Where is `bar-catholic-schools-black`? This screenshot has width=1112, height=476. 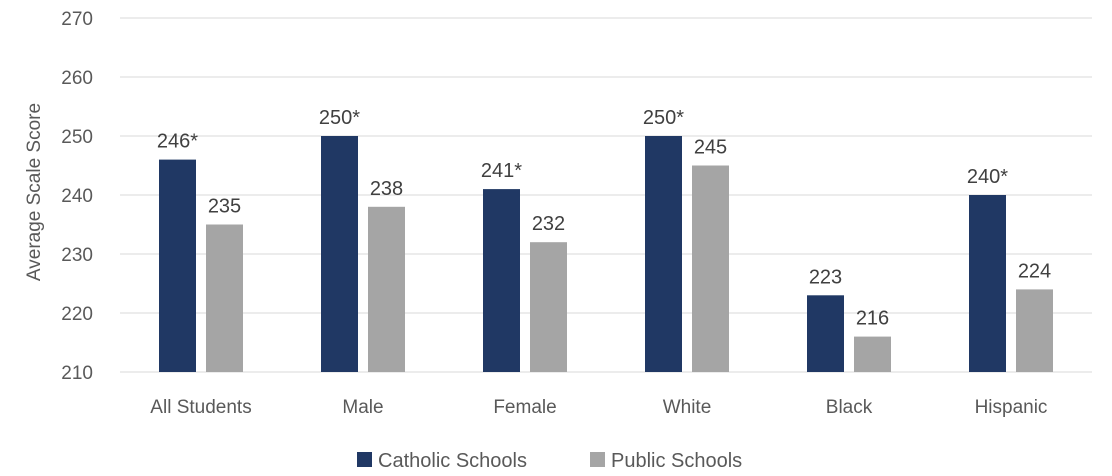
bar-catholic-schools-black is located at coordinates (825, 333).